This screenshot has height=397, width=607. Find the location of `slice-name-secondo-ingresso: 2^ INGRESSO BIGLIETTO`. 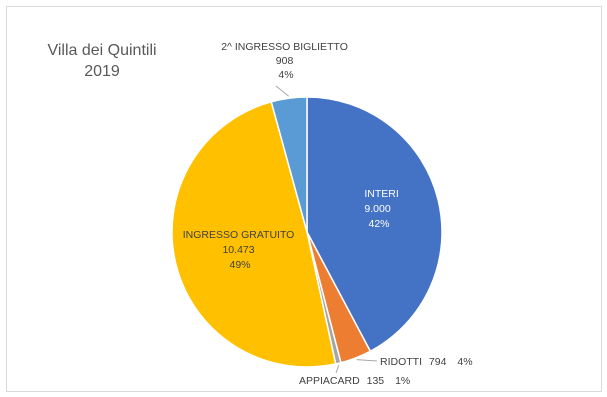

slice-name-secondo-ingresso: 2^ INGRESSO BIGLIETTO is located at coordinates (284, 47).